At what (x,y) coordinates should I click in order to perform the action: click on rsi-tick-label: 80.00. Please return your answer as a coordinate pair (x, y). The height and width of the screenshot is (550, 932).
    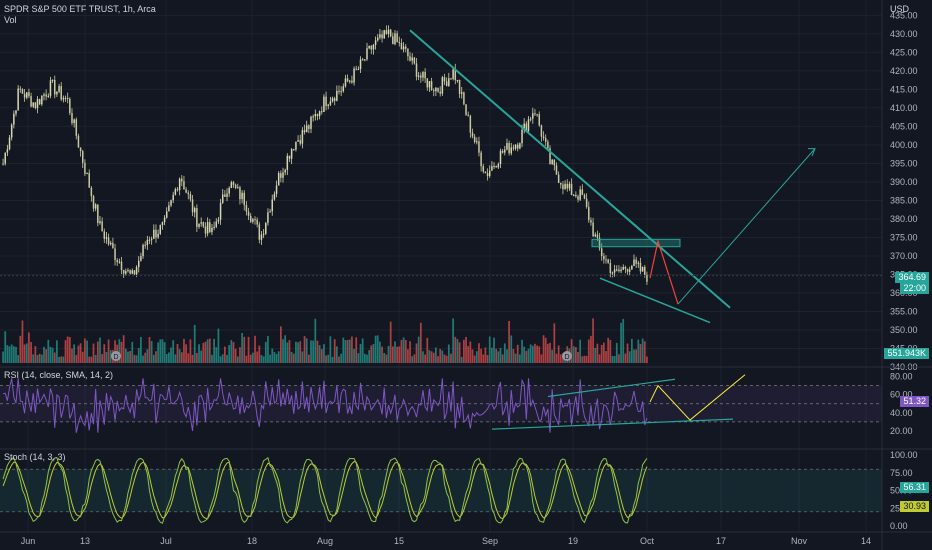
    Looking at the image, I should click on (901, 377).